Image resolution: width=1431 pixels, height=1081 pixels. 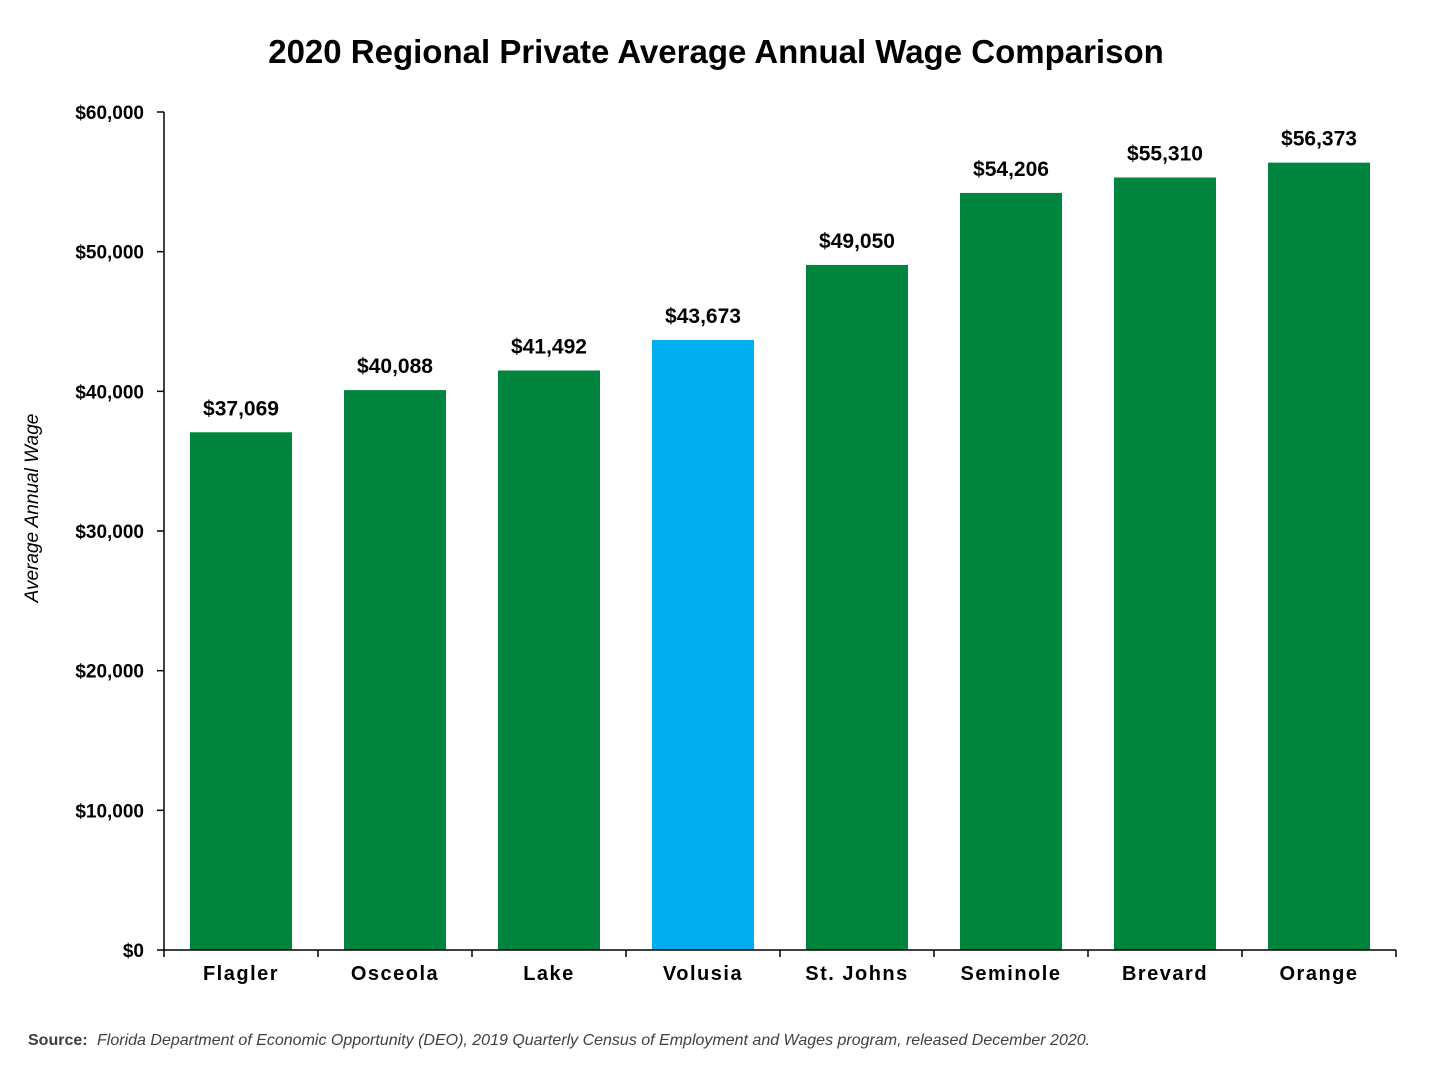 What do you see at coordinates (1011, 974) in the screenshot?
I see `x-tick-label: Seminole` at bounding box center [1011, 974].